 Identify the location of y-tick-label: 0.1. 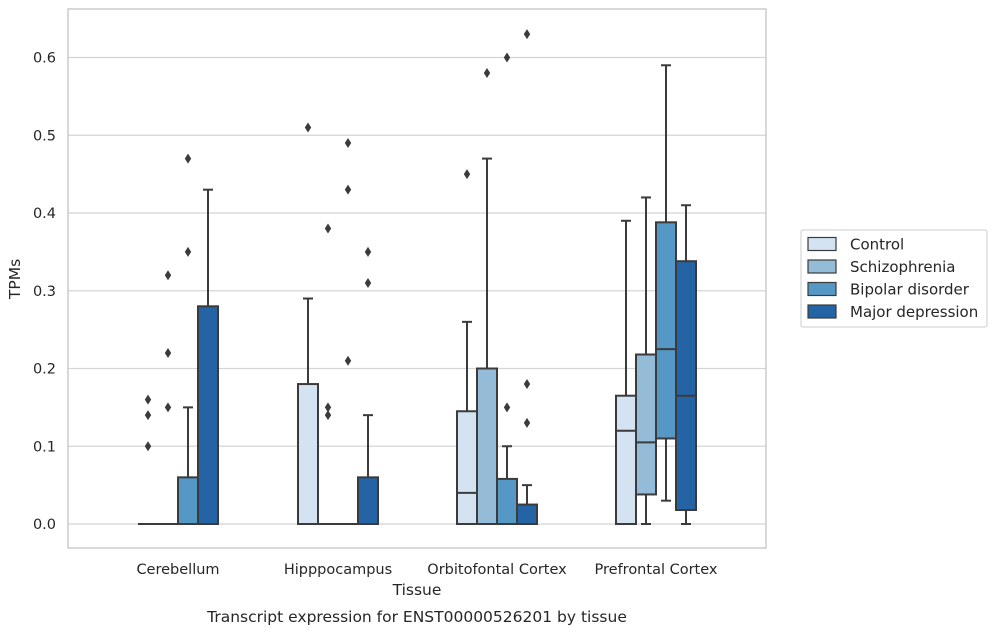
(44, 447).